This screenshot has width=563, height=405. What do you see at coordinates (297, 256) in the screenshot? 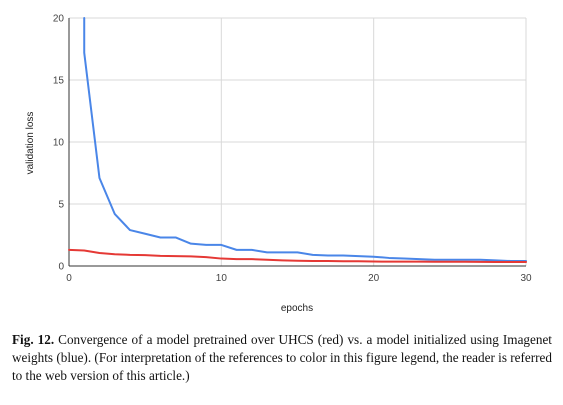
I see `series-line-red` at bounding box center [297, 256].